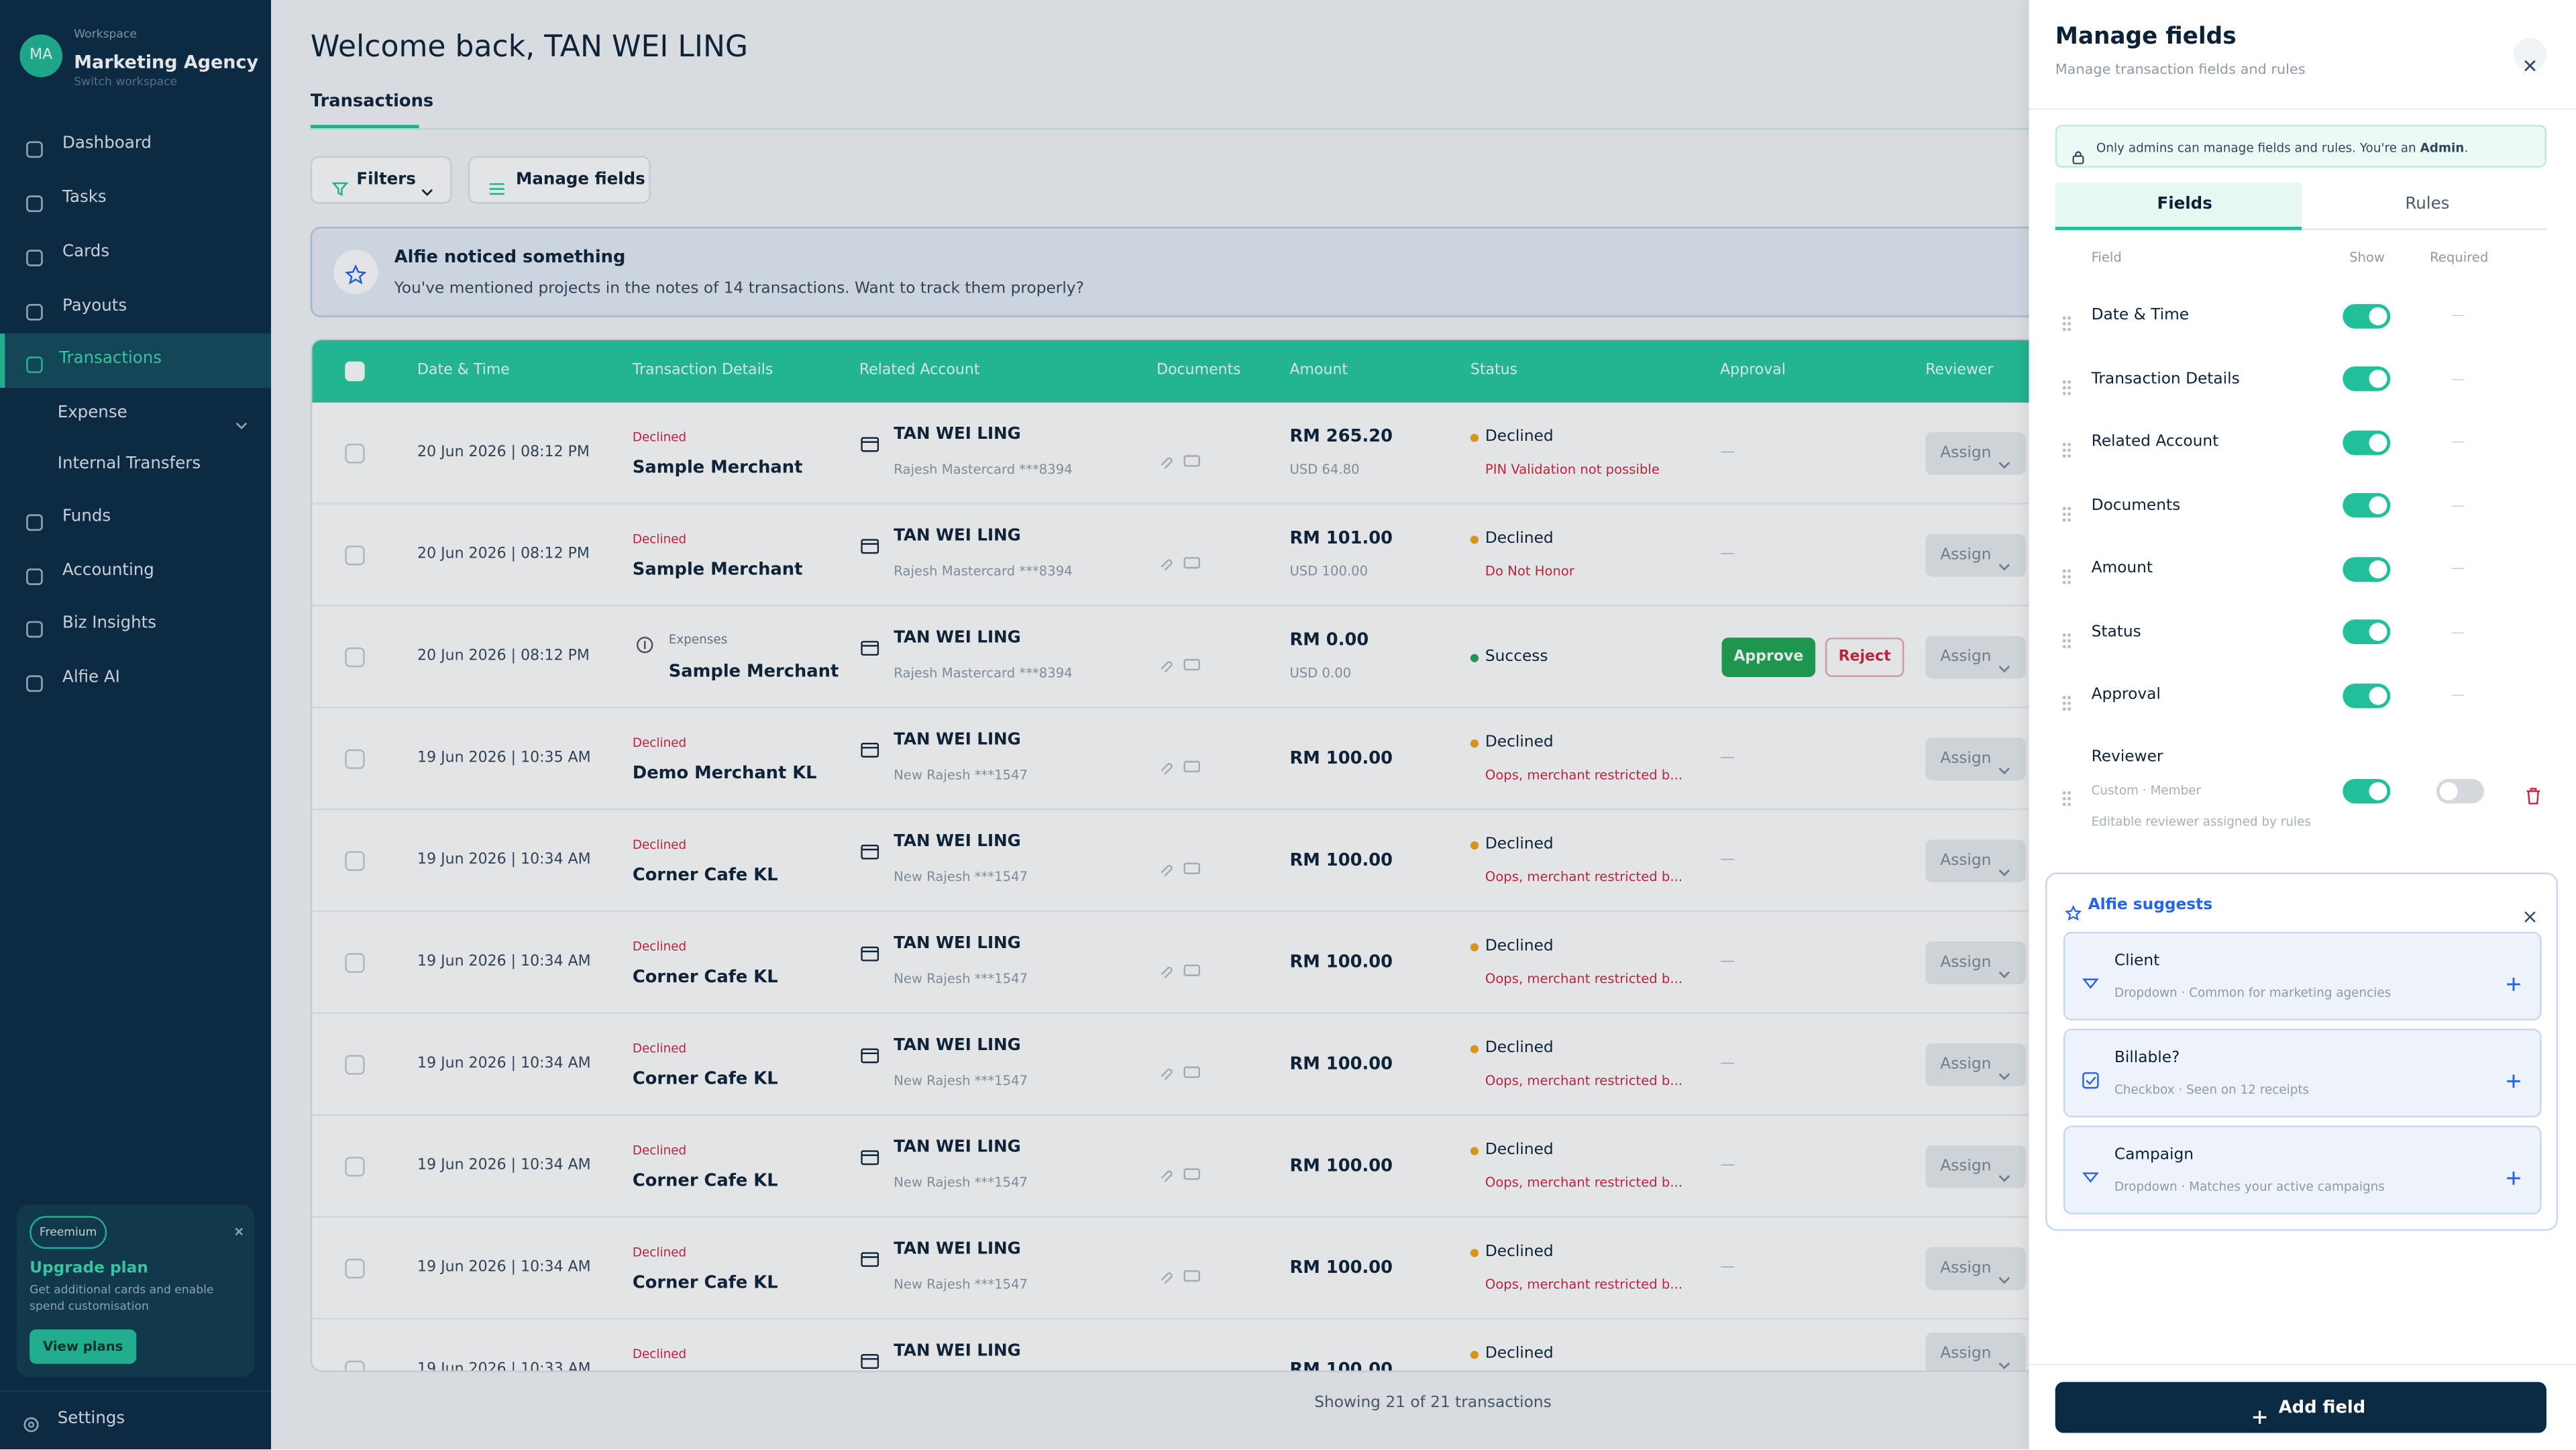 The image size is (2576, 1450). What do you see at coordinates (107, 143) in the screenshot?
I see `nav-item: Dashboard` at bounding box center [107, 143].